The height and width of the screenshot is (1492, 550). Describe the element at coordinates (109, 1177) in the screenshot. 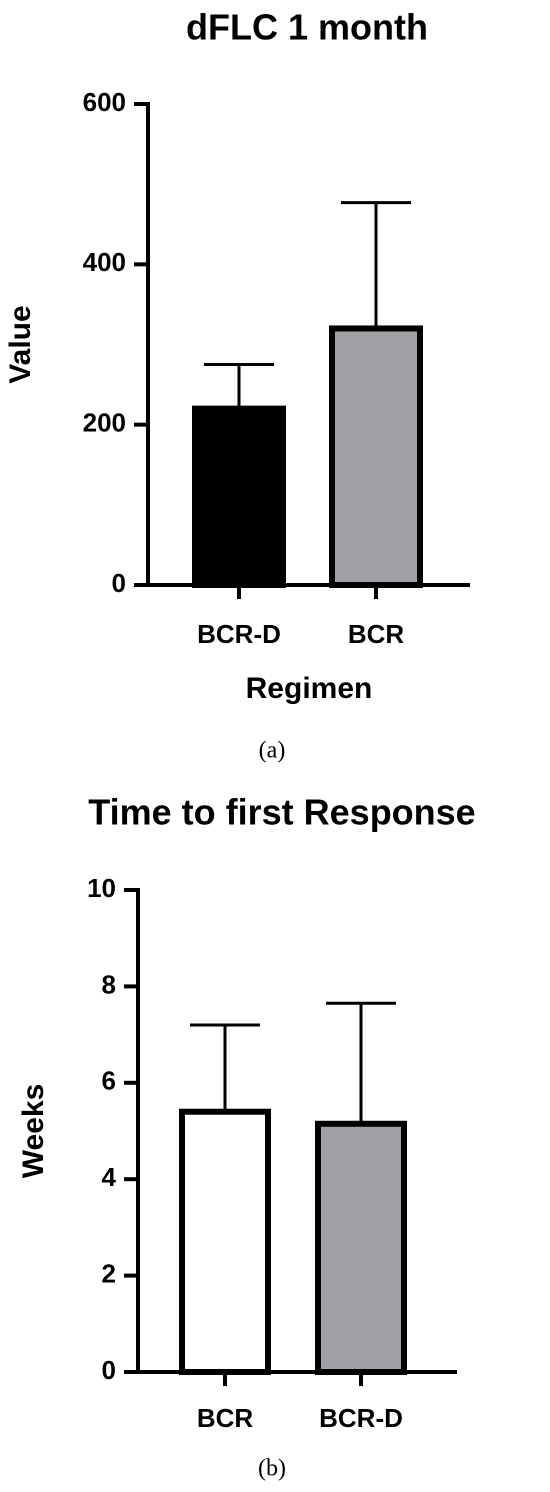

I see `y-tick-label: 4` at that location.